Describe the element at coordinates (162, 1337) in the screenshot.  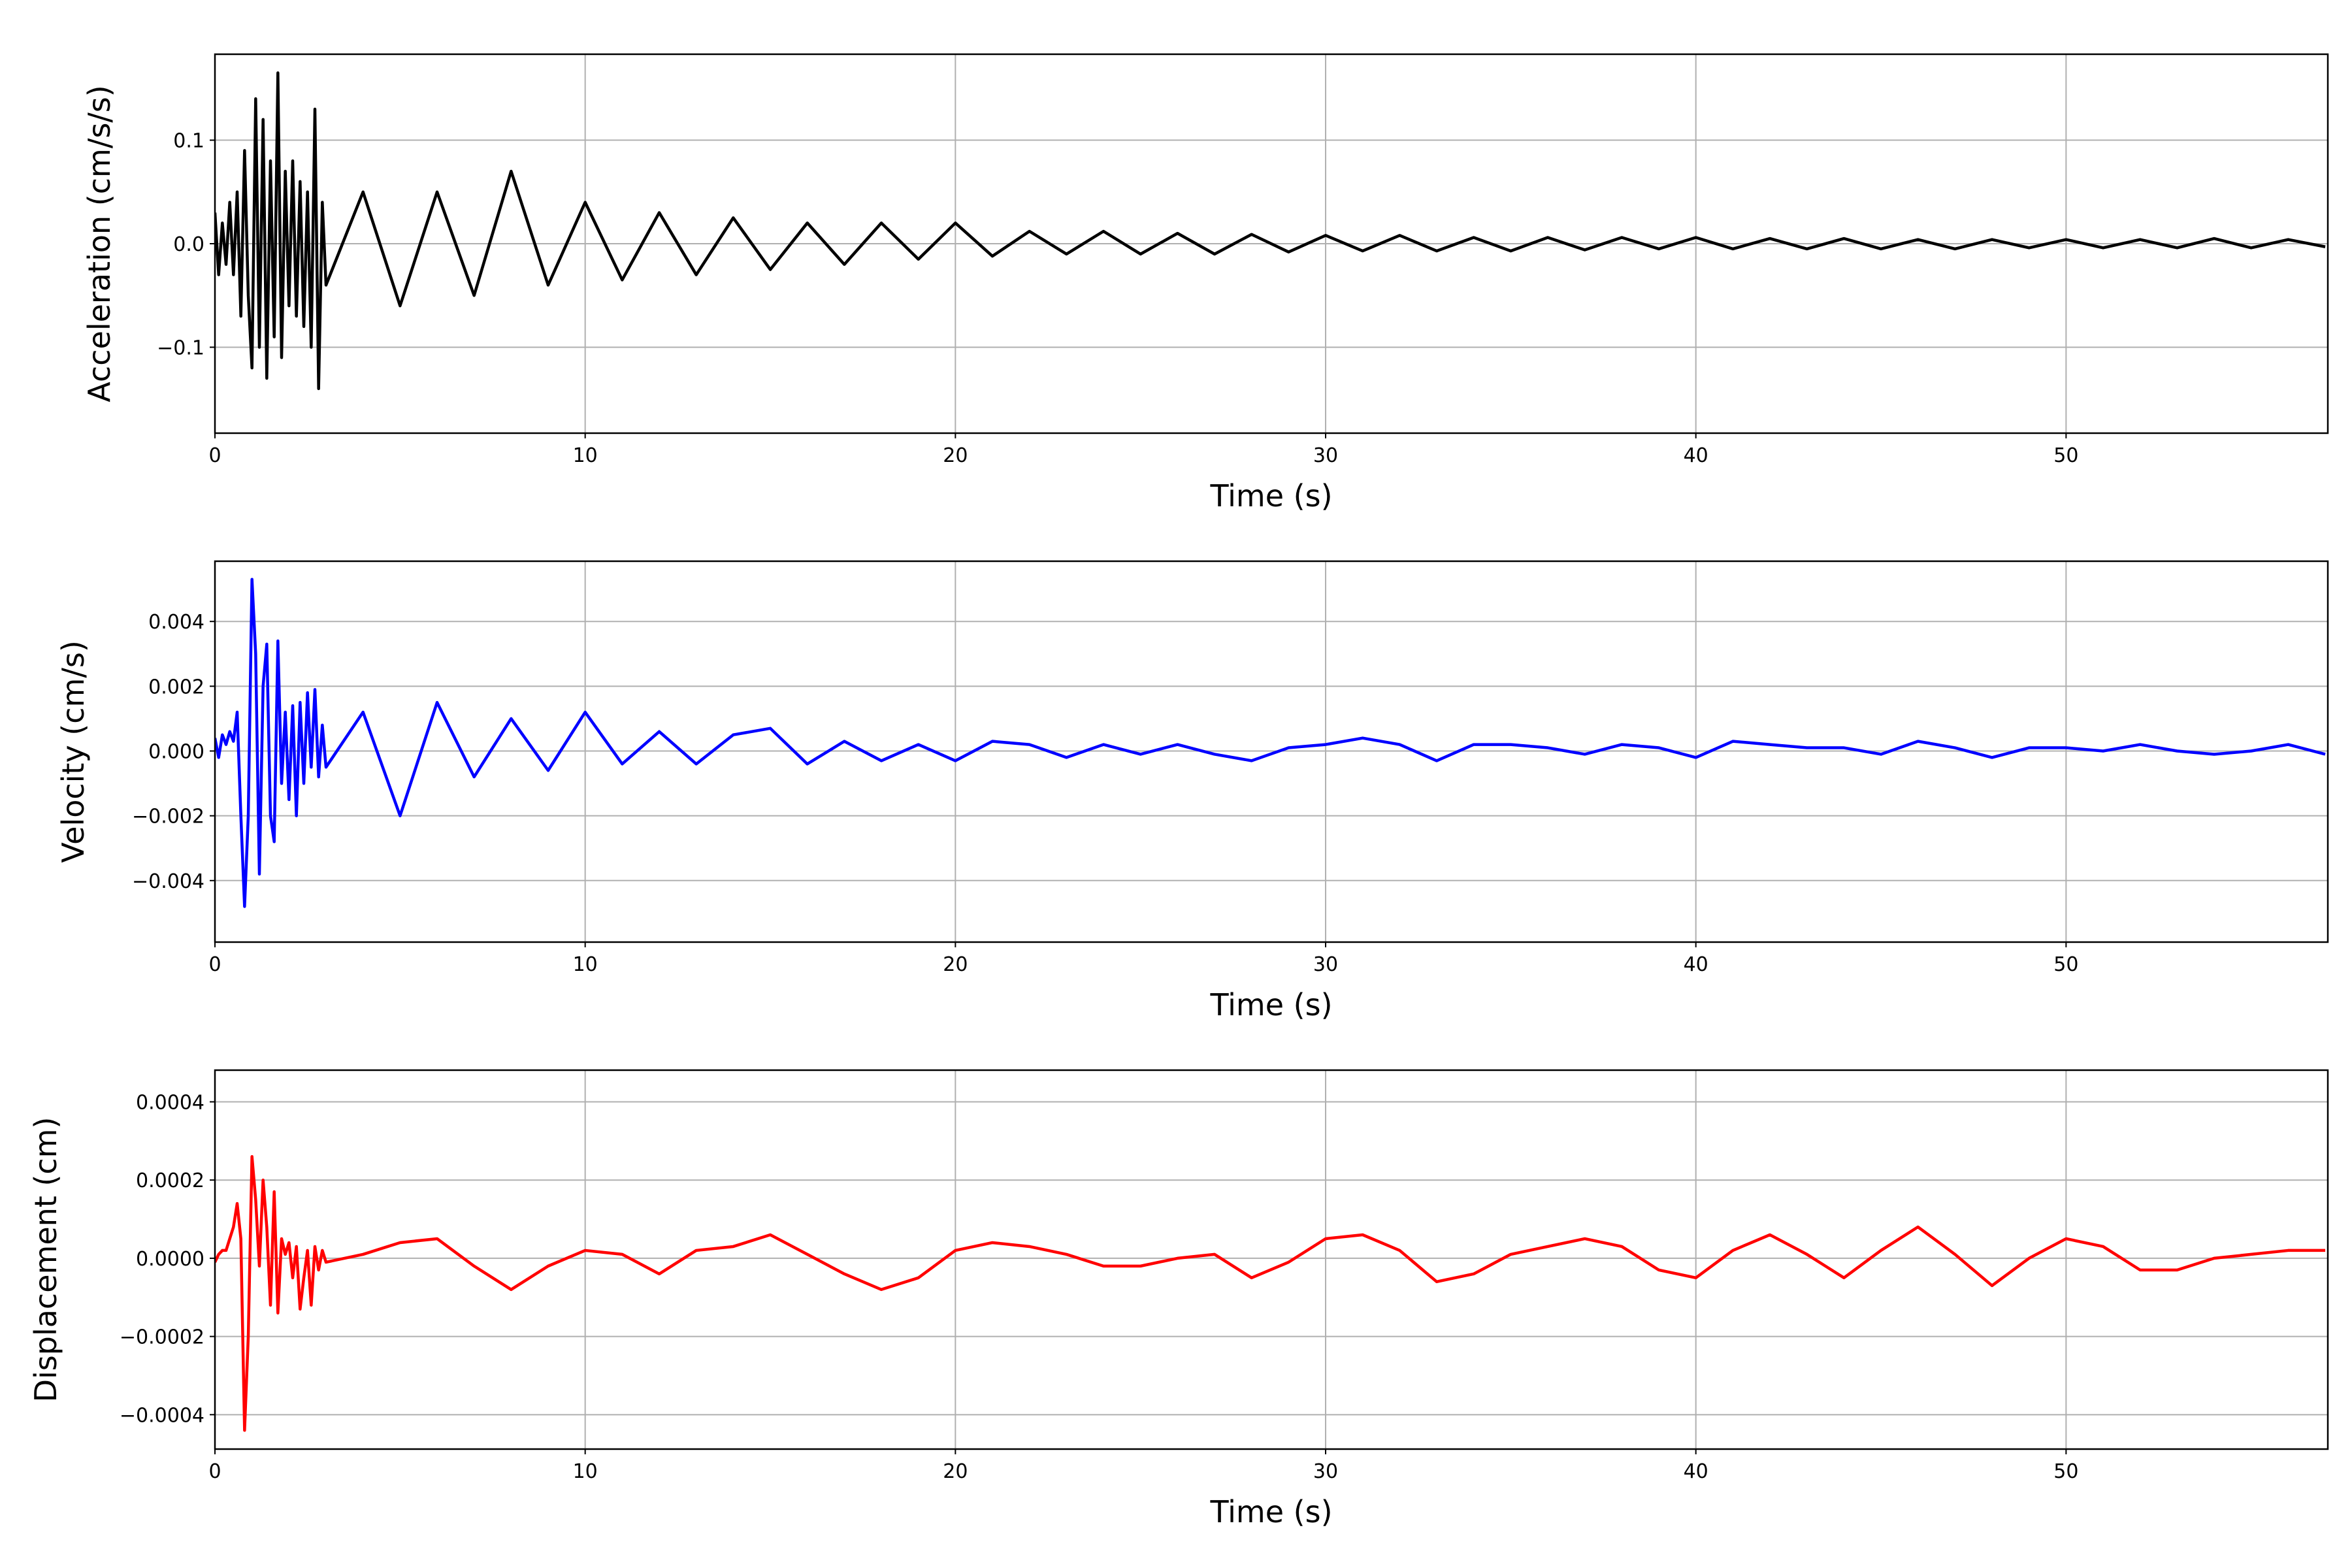
I see `y-tick-label: −0.0002` at that location.